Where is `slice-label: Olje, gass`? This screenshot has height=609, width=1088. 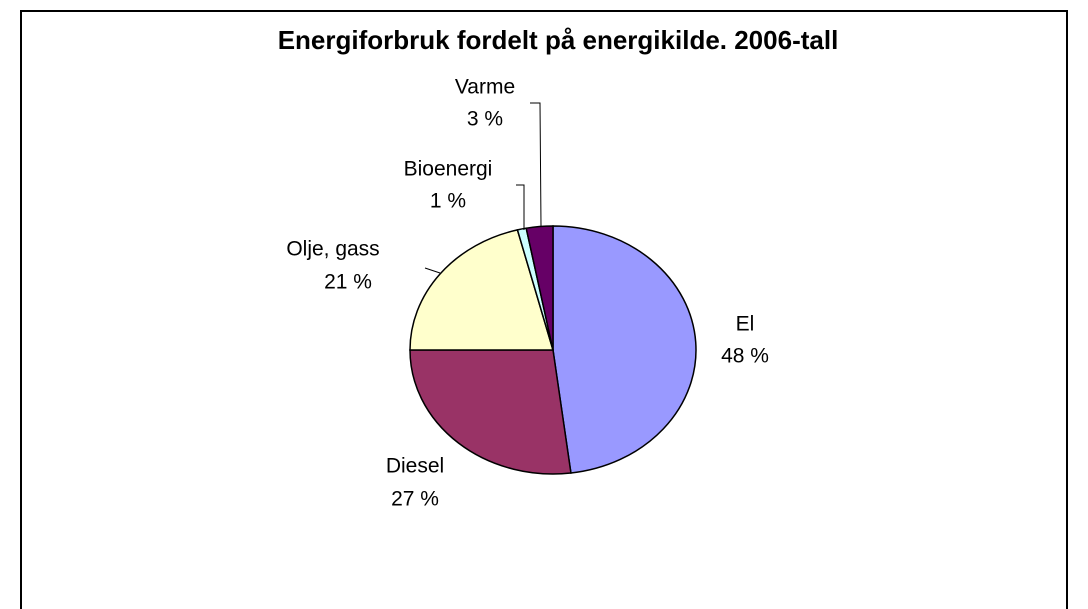
slice-label: Olje, gass is located at coordinates (332, 249).